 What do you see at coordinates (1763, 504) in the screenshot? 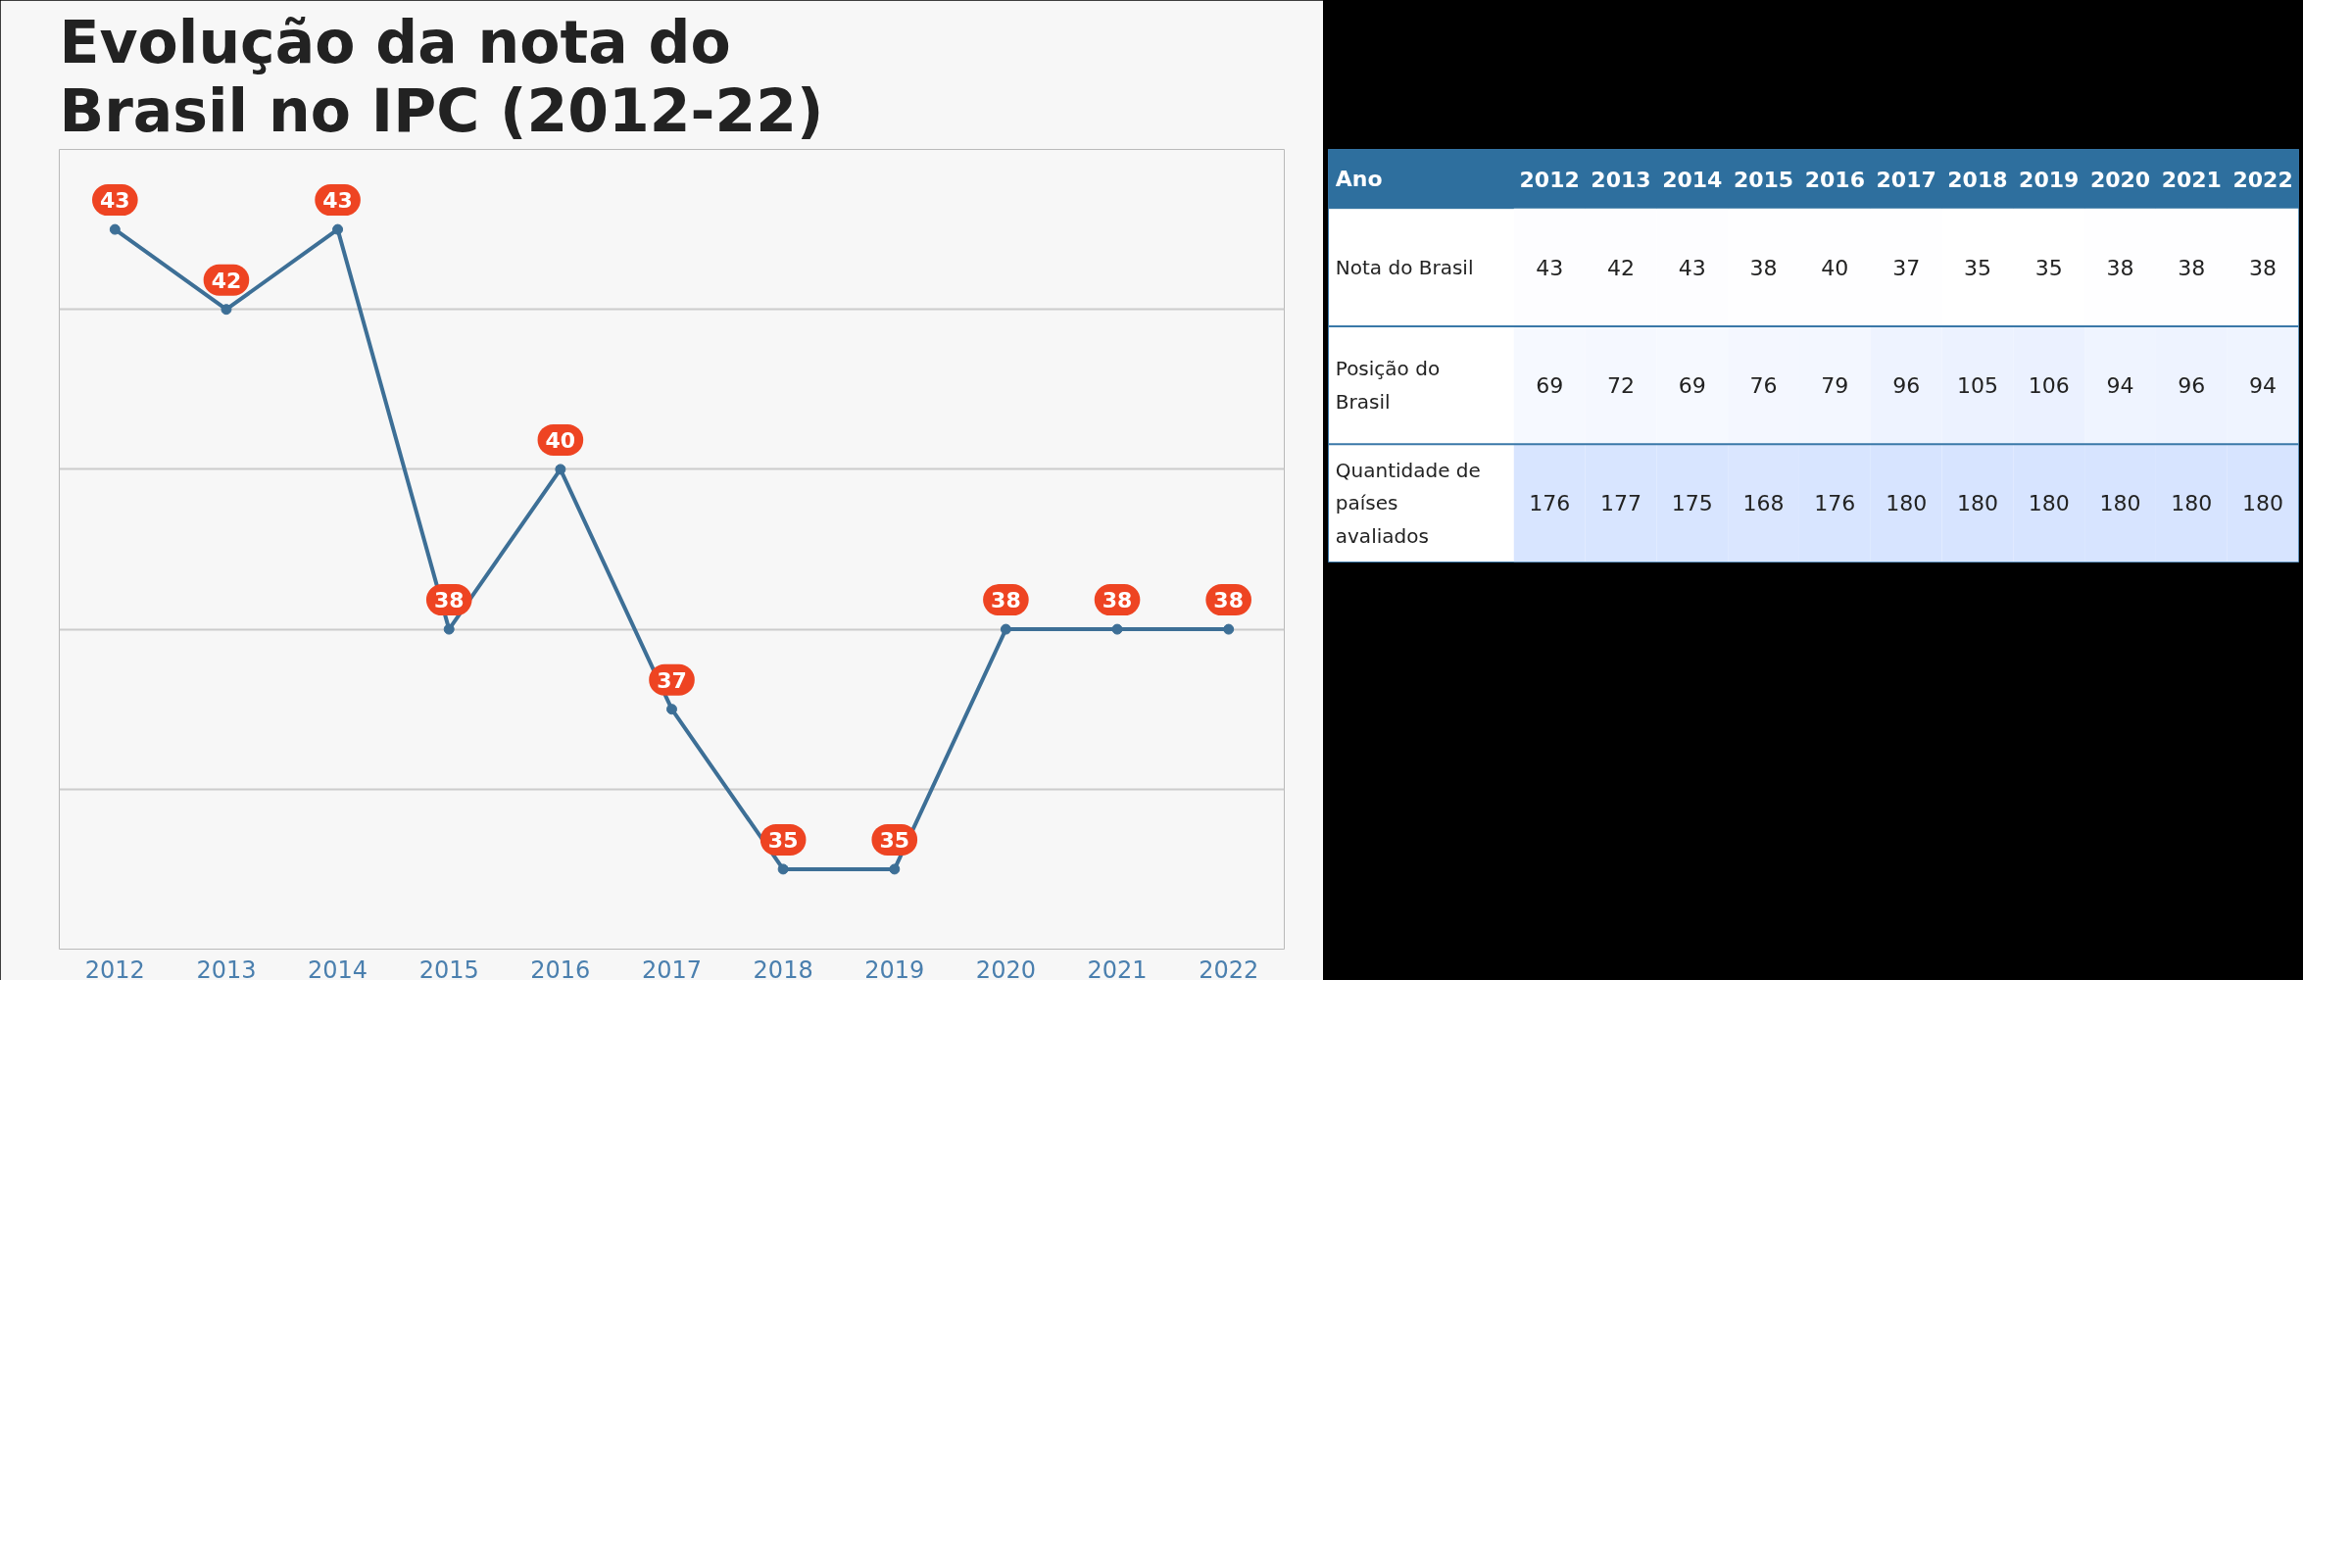
I see `data-label: 168` at bounding box center [1763, 504].